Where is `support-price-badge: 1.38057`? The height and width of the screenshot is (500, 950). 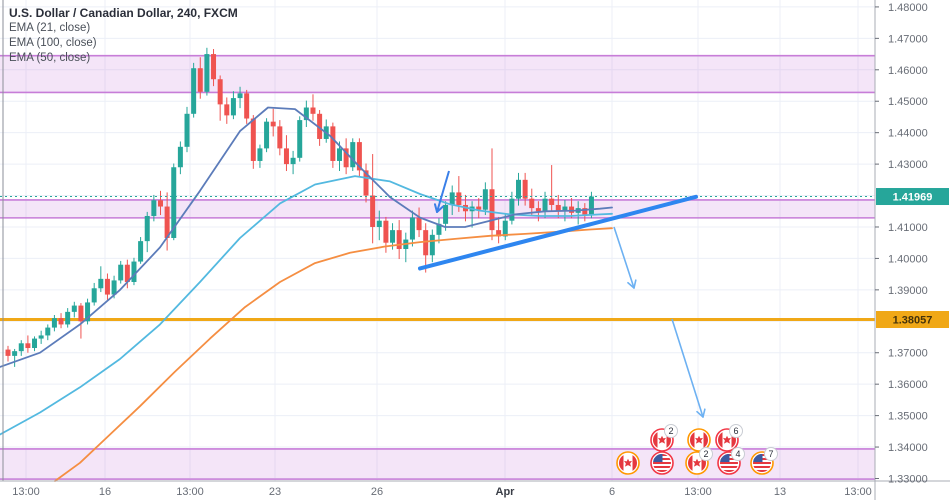 support-price-badge: 1.38057 is located at coordinates (912, 320).